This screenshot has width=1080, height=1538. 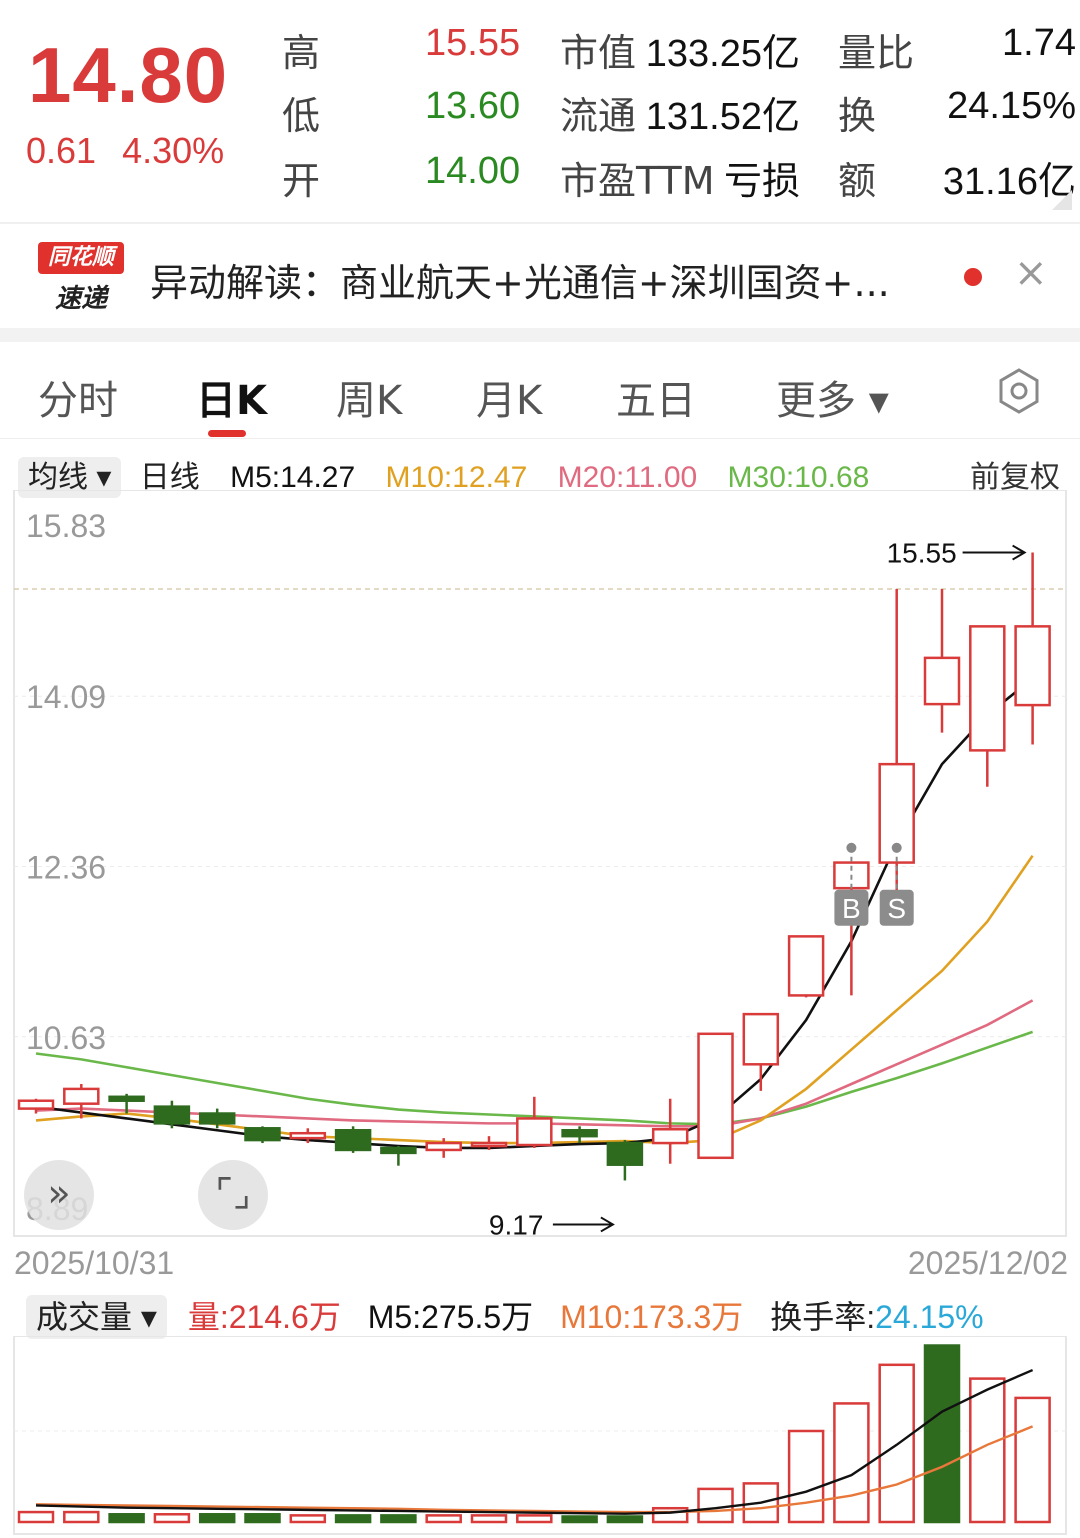 What do you see at coordinates (994, 552) in the screenshot?
I see `high-arrow` at bounding box center [994, 552].